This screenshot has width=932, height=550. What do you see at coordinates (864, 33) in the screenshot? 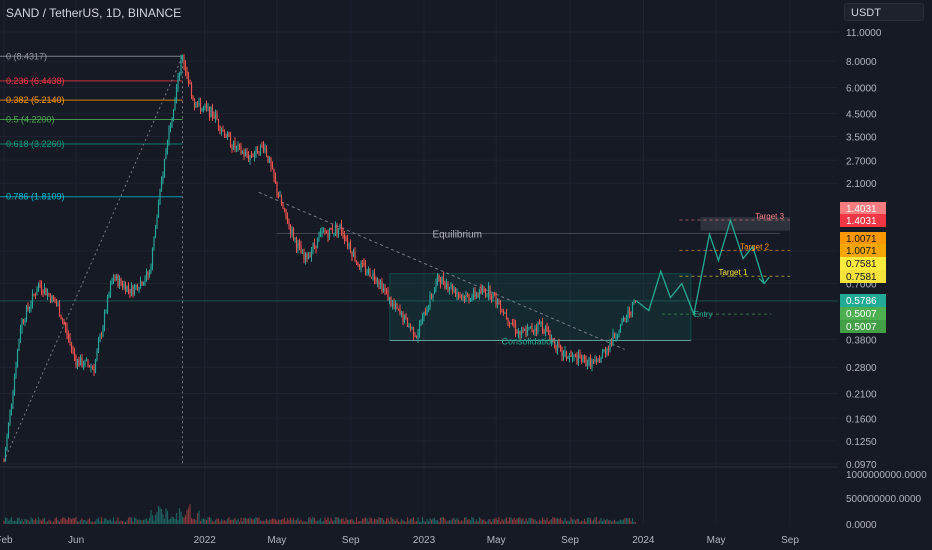
I see `y-tick-label: 11.0000` at bounding box center [864, 33].